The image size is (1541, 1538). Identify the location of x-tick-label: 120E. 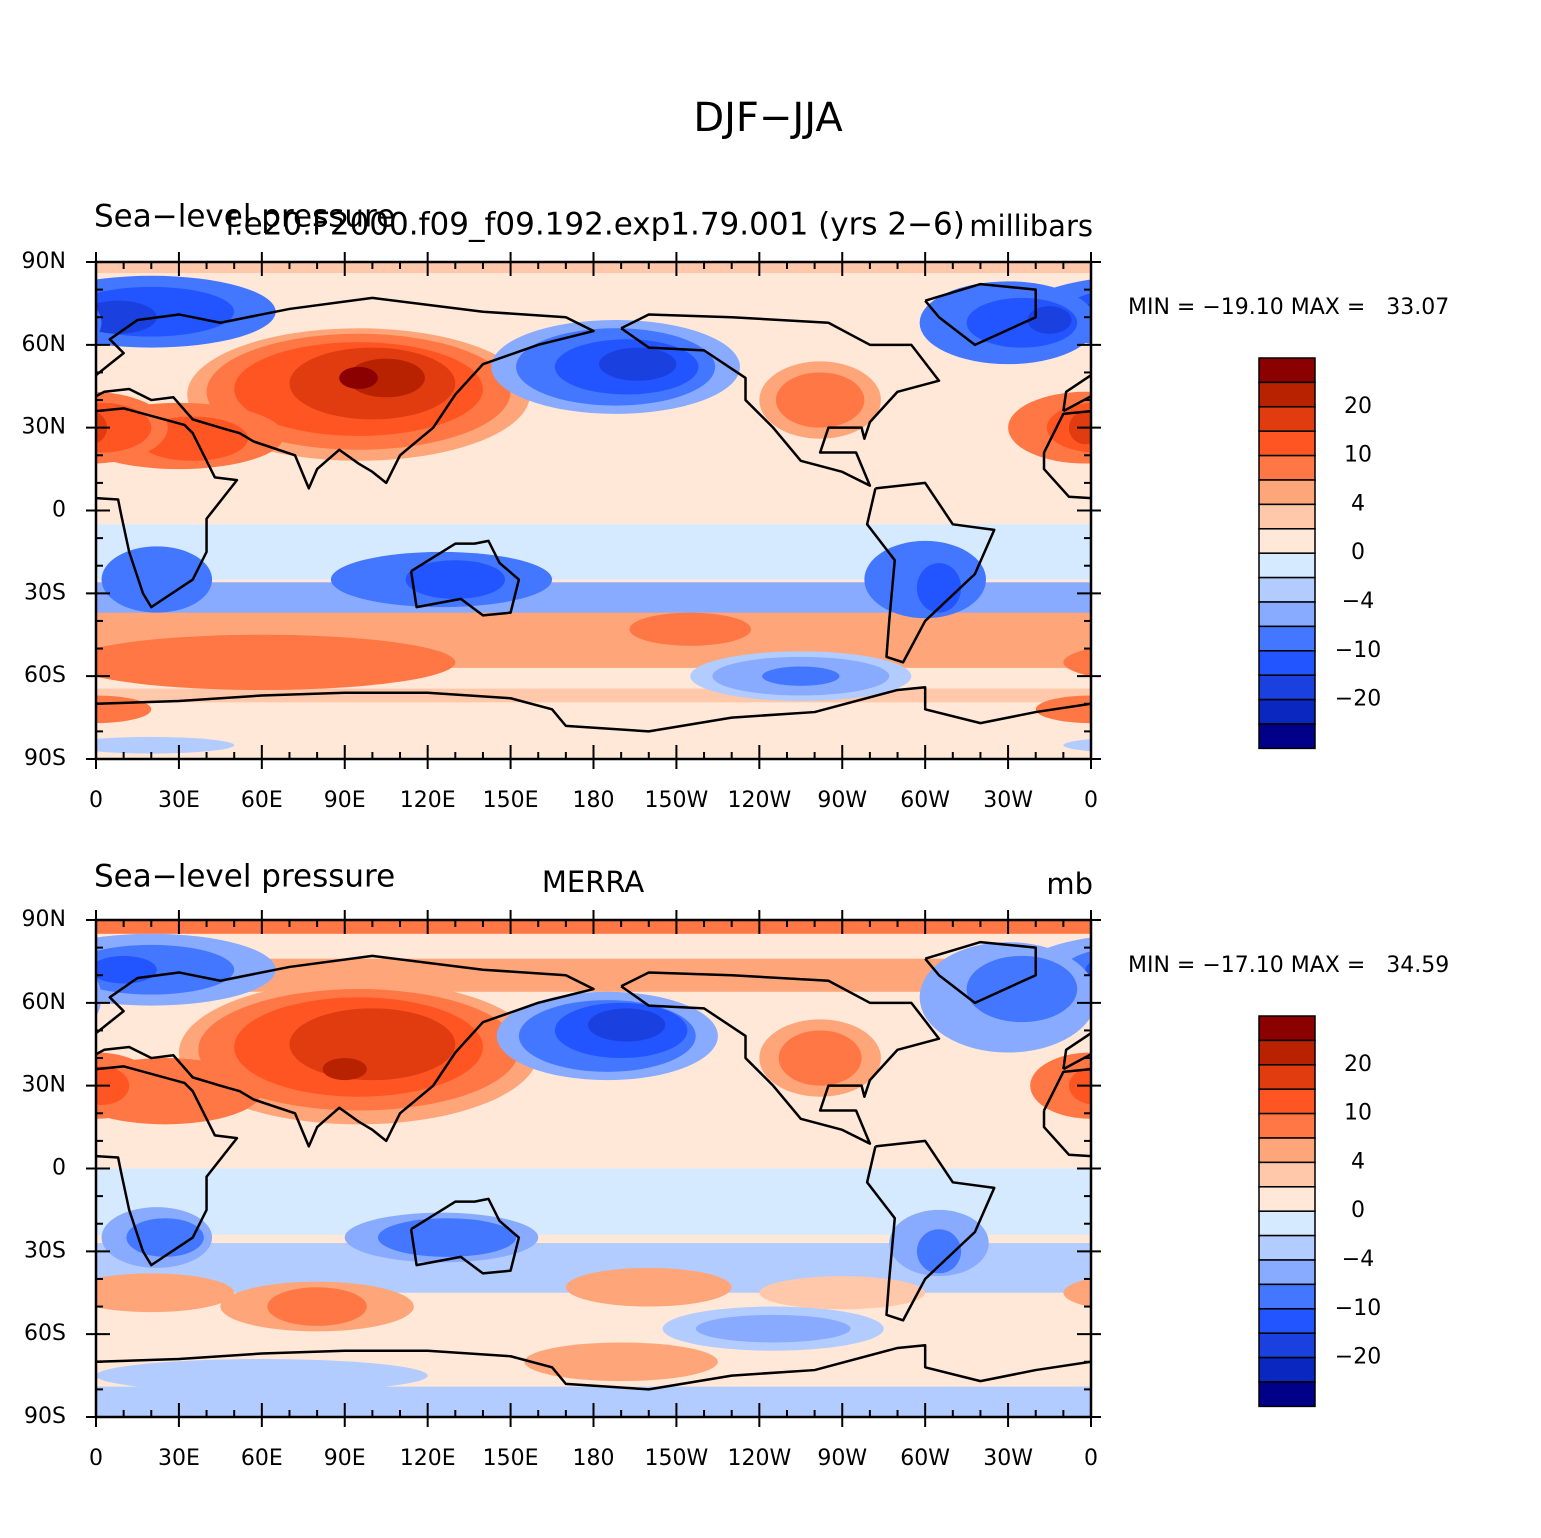
(428, 1458).